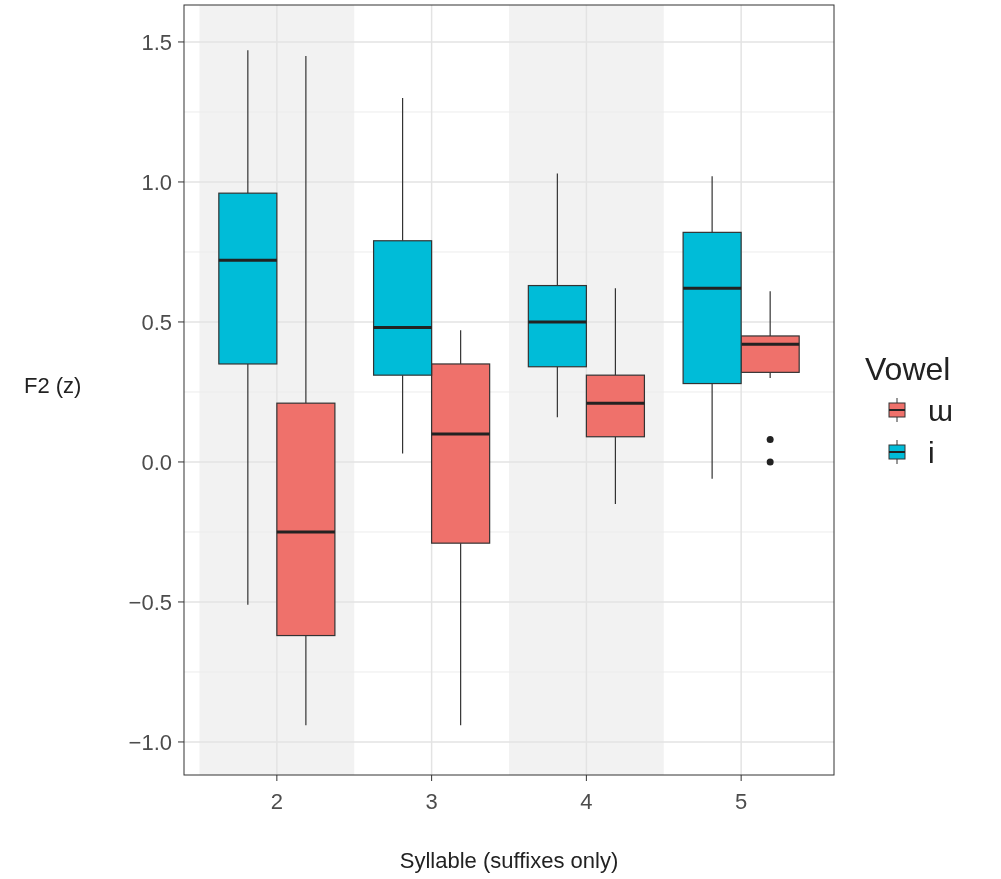 The height and width of the screenshot is (879, 1001). Describe the element at coordinates (150, 742) in the screenshot. I see `y-tick-label: −1.0` at that location.